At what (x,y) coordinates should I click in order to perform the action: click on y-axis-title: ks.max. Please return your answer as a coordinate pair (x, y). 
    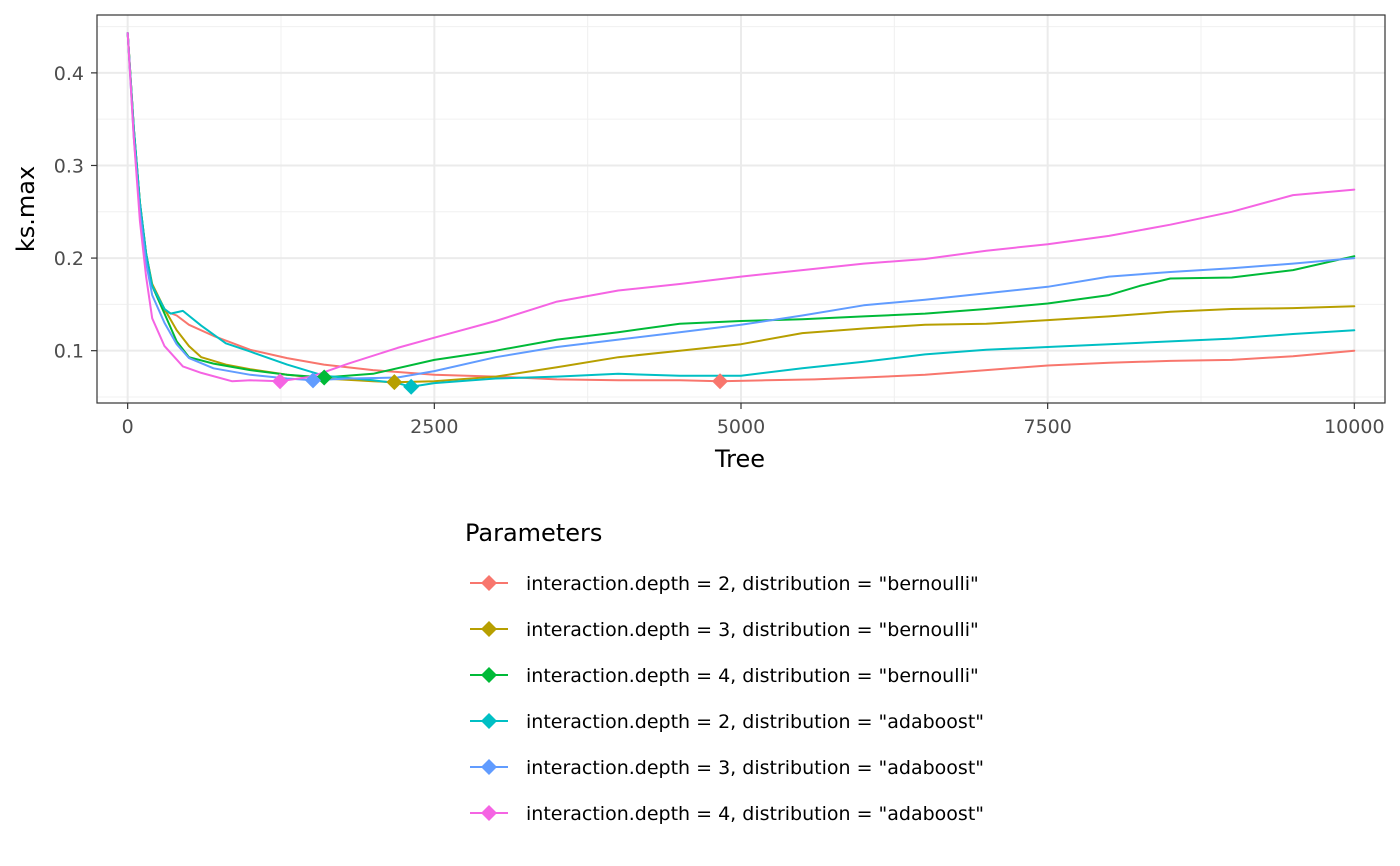
    Looking at the image, I should click on (26, 209).